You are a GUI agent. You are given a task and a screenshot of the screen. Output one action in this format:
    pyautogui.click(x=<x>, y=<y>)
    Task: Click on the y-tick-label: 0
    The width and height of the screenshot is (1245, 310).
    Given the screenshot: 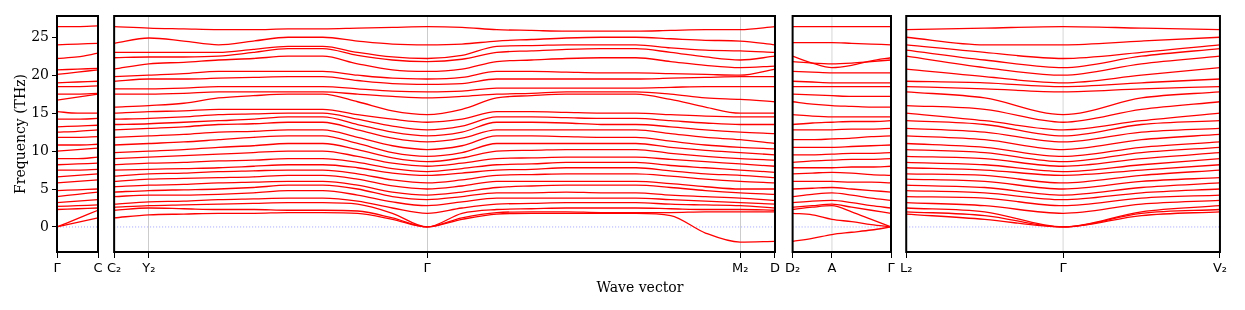 What is the action you would take?
    pyautogui.click(x=44, y=225)
    